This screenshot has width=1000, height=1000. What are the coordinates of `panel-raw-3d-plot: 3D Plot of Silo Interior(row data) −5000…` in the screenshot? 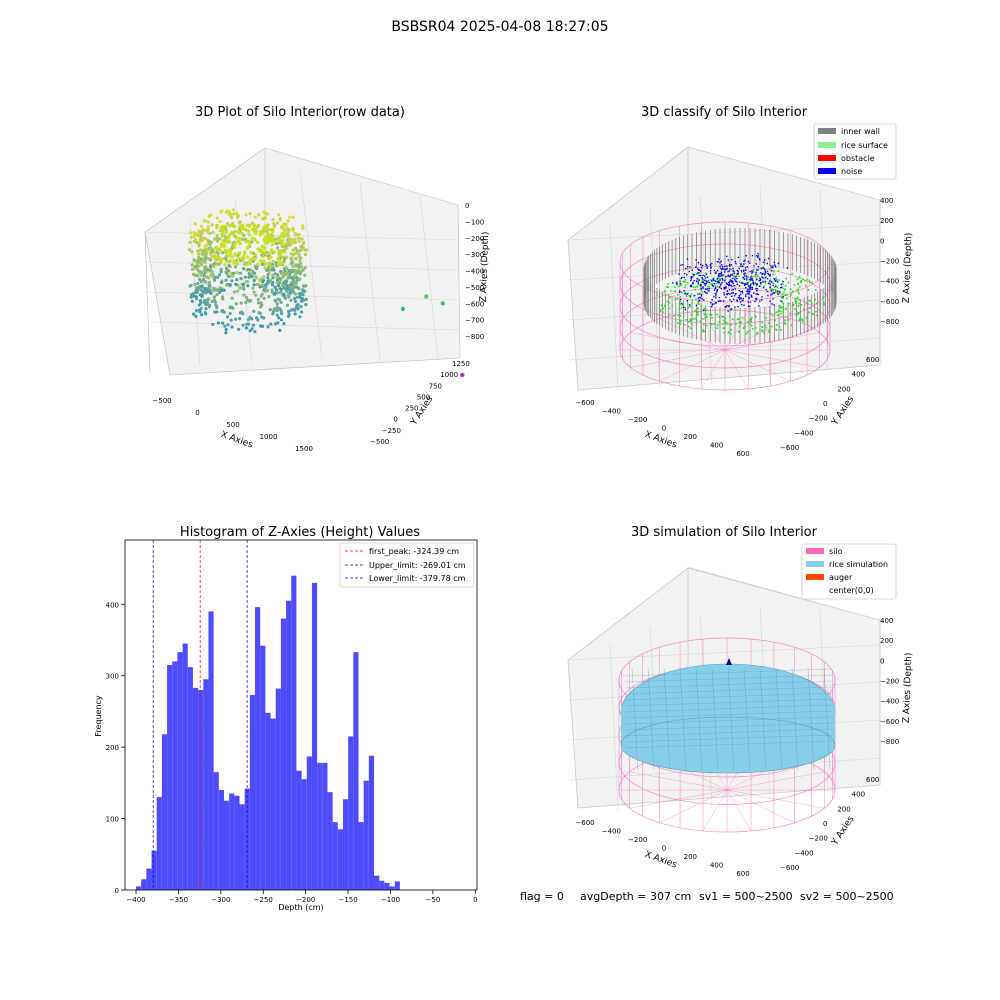 It's located at (317, 279).